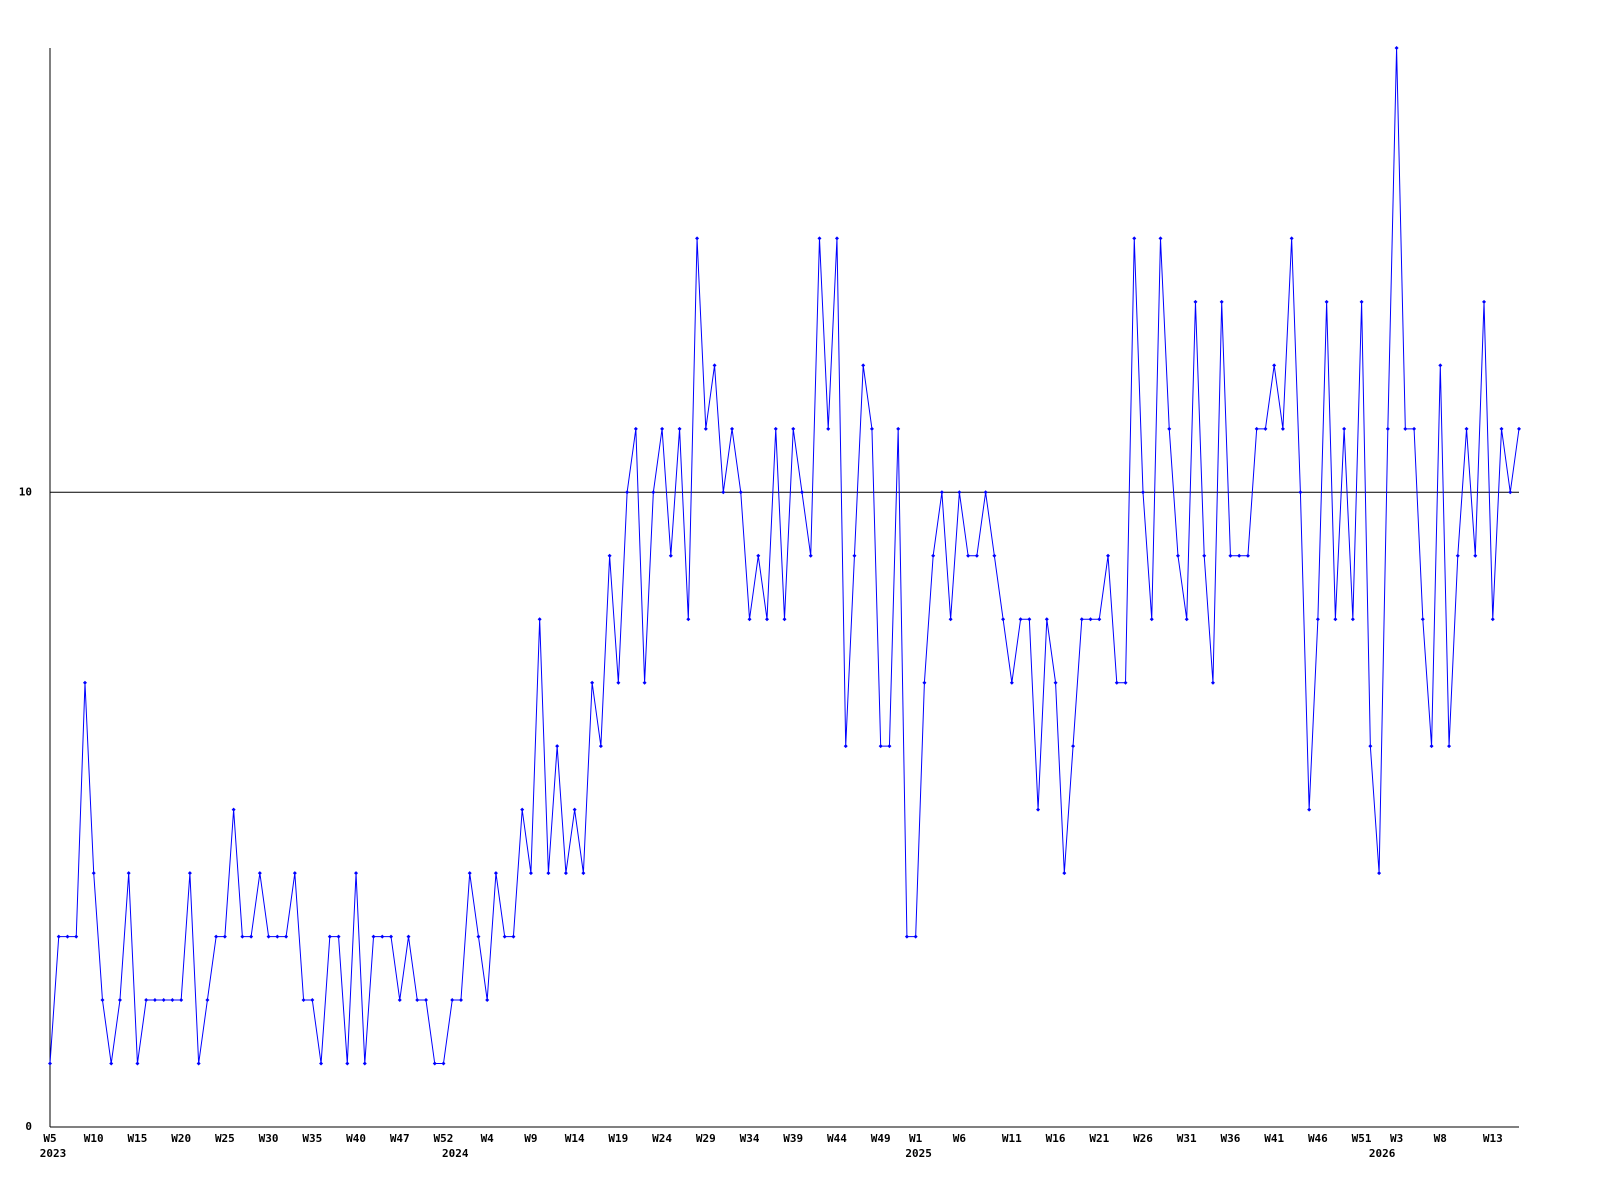 The image size is (1600, 1200). Describe the element at coordinates (1493, 1138) in the screenshot. I see `x-tick-label: W13` at that location.